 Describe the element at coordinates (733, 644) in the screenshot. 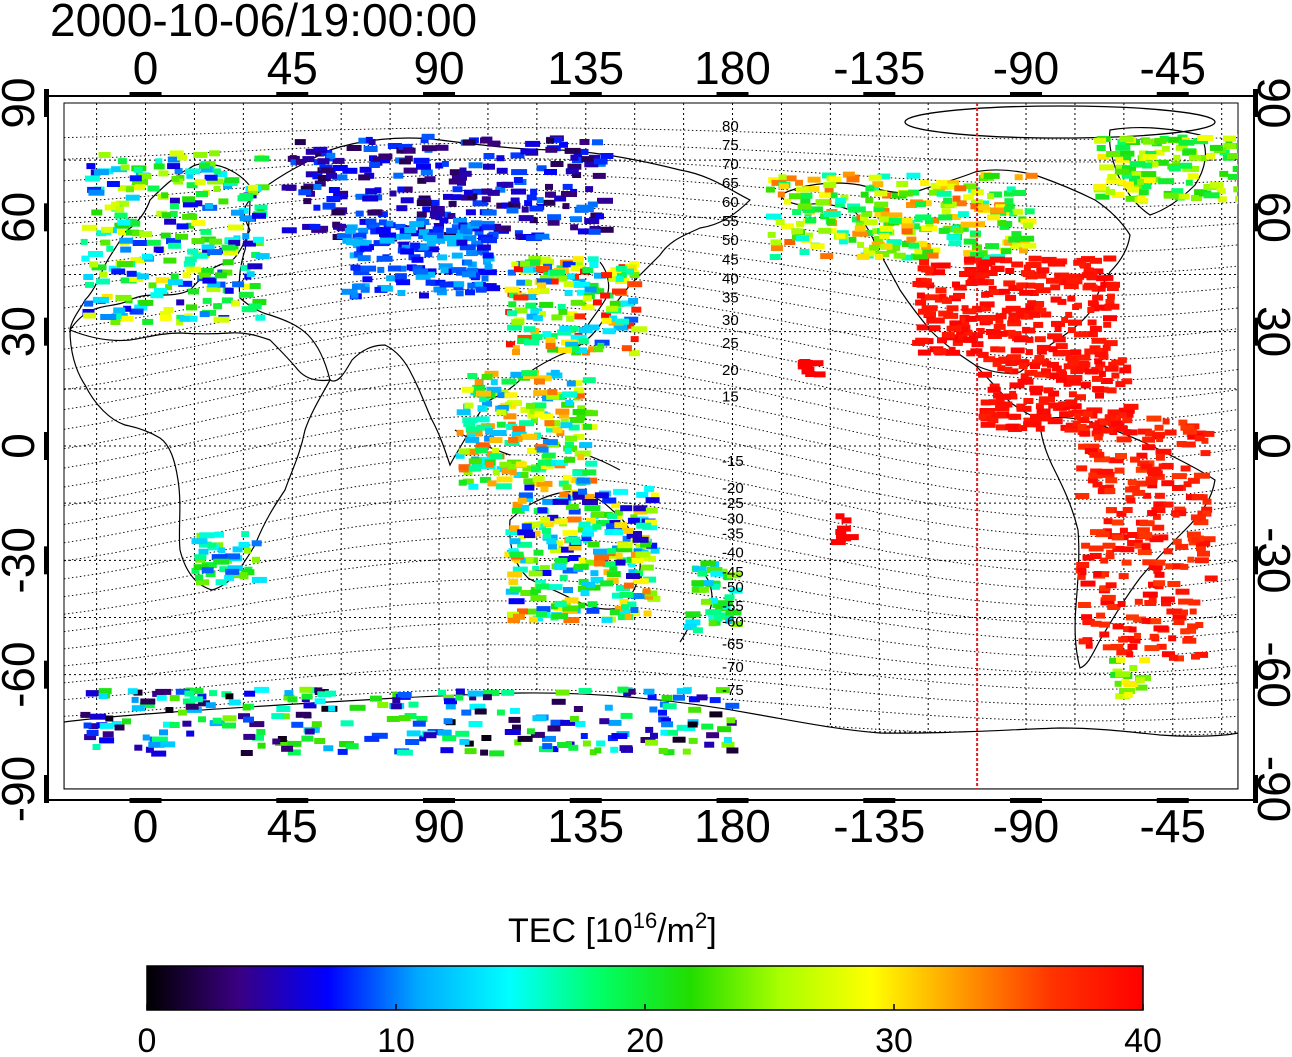

I see `contour-label: -65` at that location.